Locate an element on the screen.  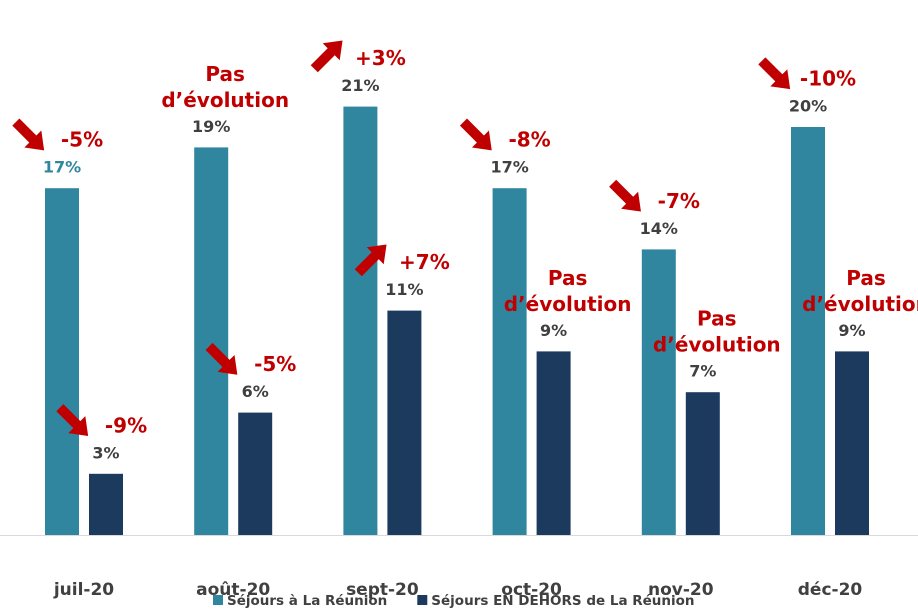
value-label: 20% is located at coordinates (808, 106).